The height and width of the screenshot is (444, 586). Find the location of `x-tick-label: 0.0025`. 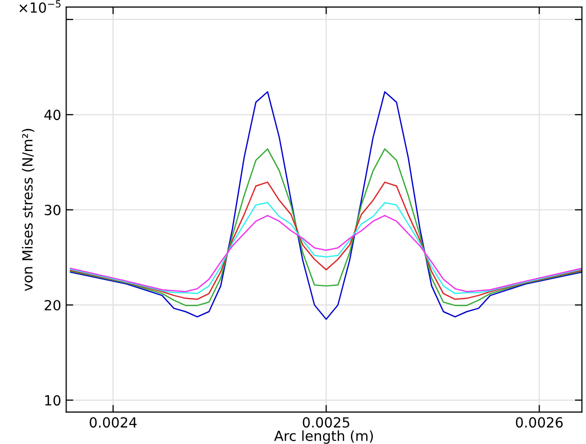

x-tick-label: 0.0025 is located at coordinates (326, 422).